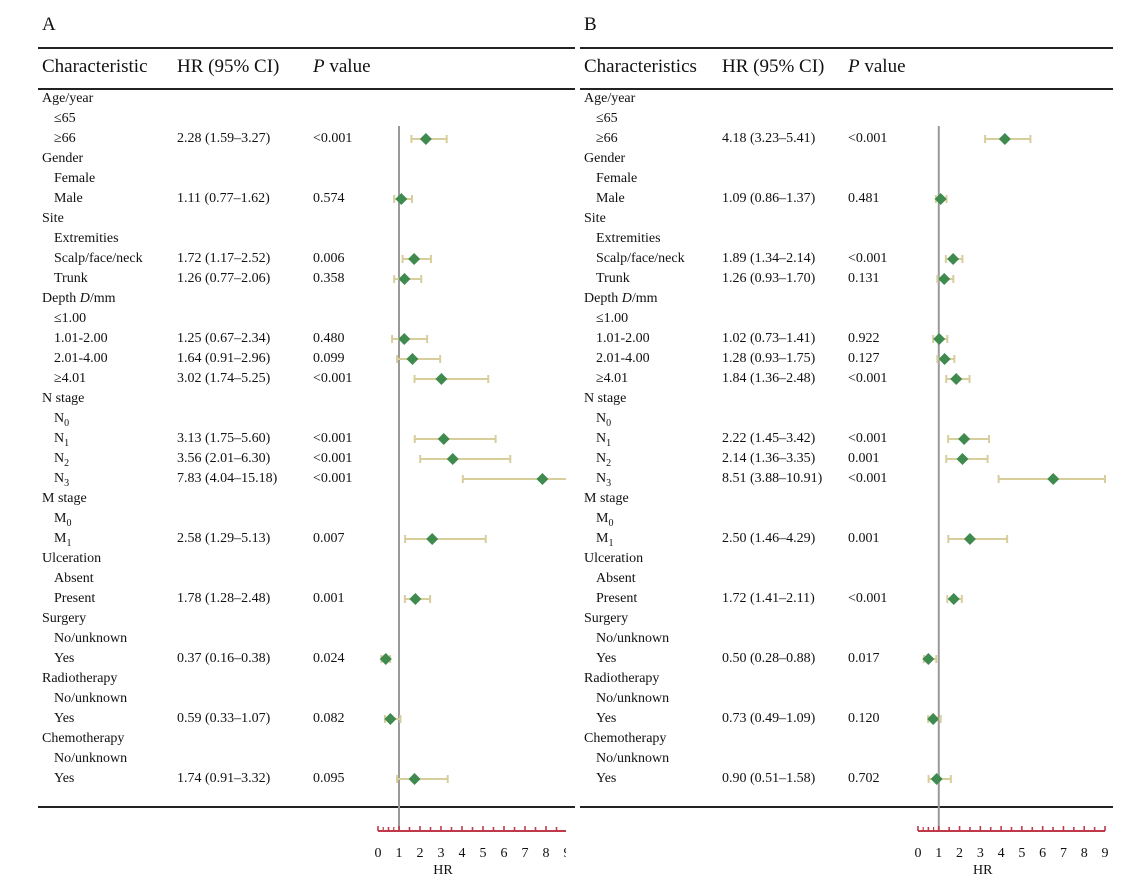 Image resolution: width=1132 pixels, height=892 pixels. What do you see at coordinates (86, 238) in the screenshot?
I see `row-label-text: Extremities` at bounding box center [86, 238].